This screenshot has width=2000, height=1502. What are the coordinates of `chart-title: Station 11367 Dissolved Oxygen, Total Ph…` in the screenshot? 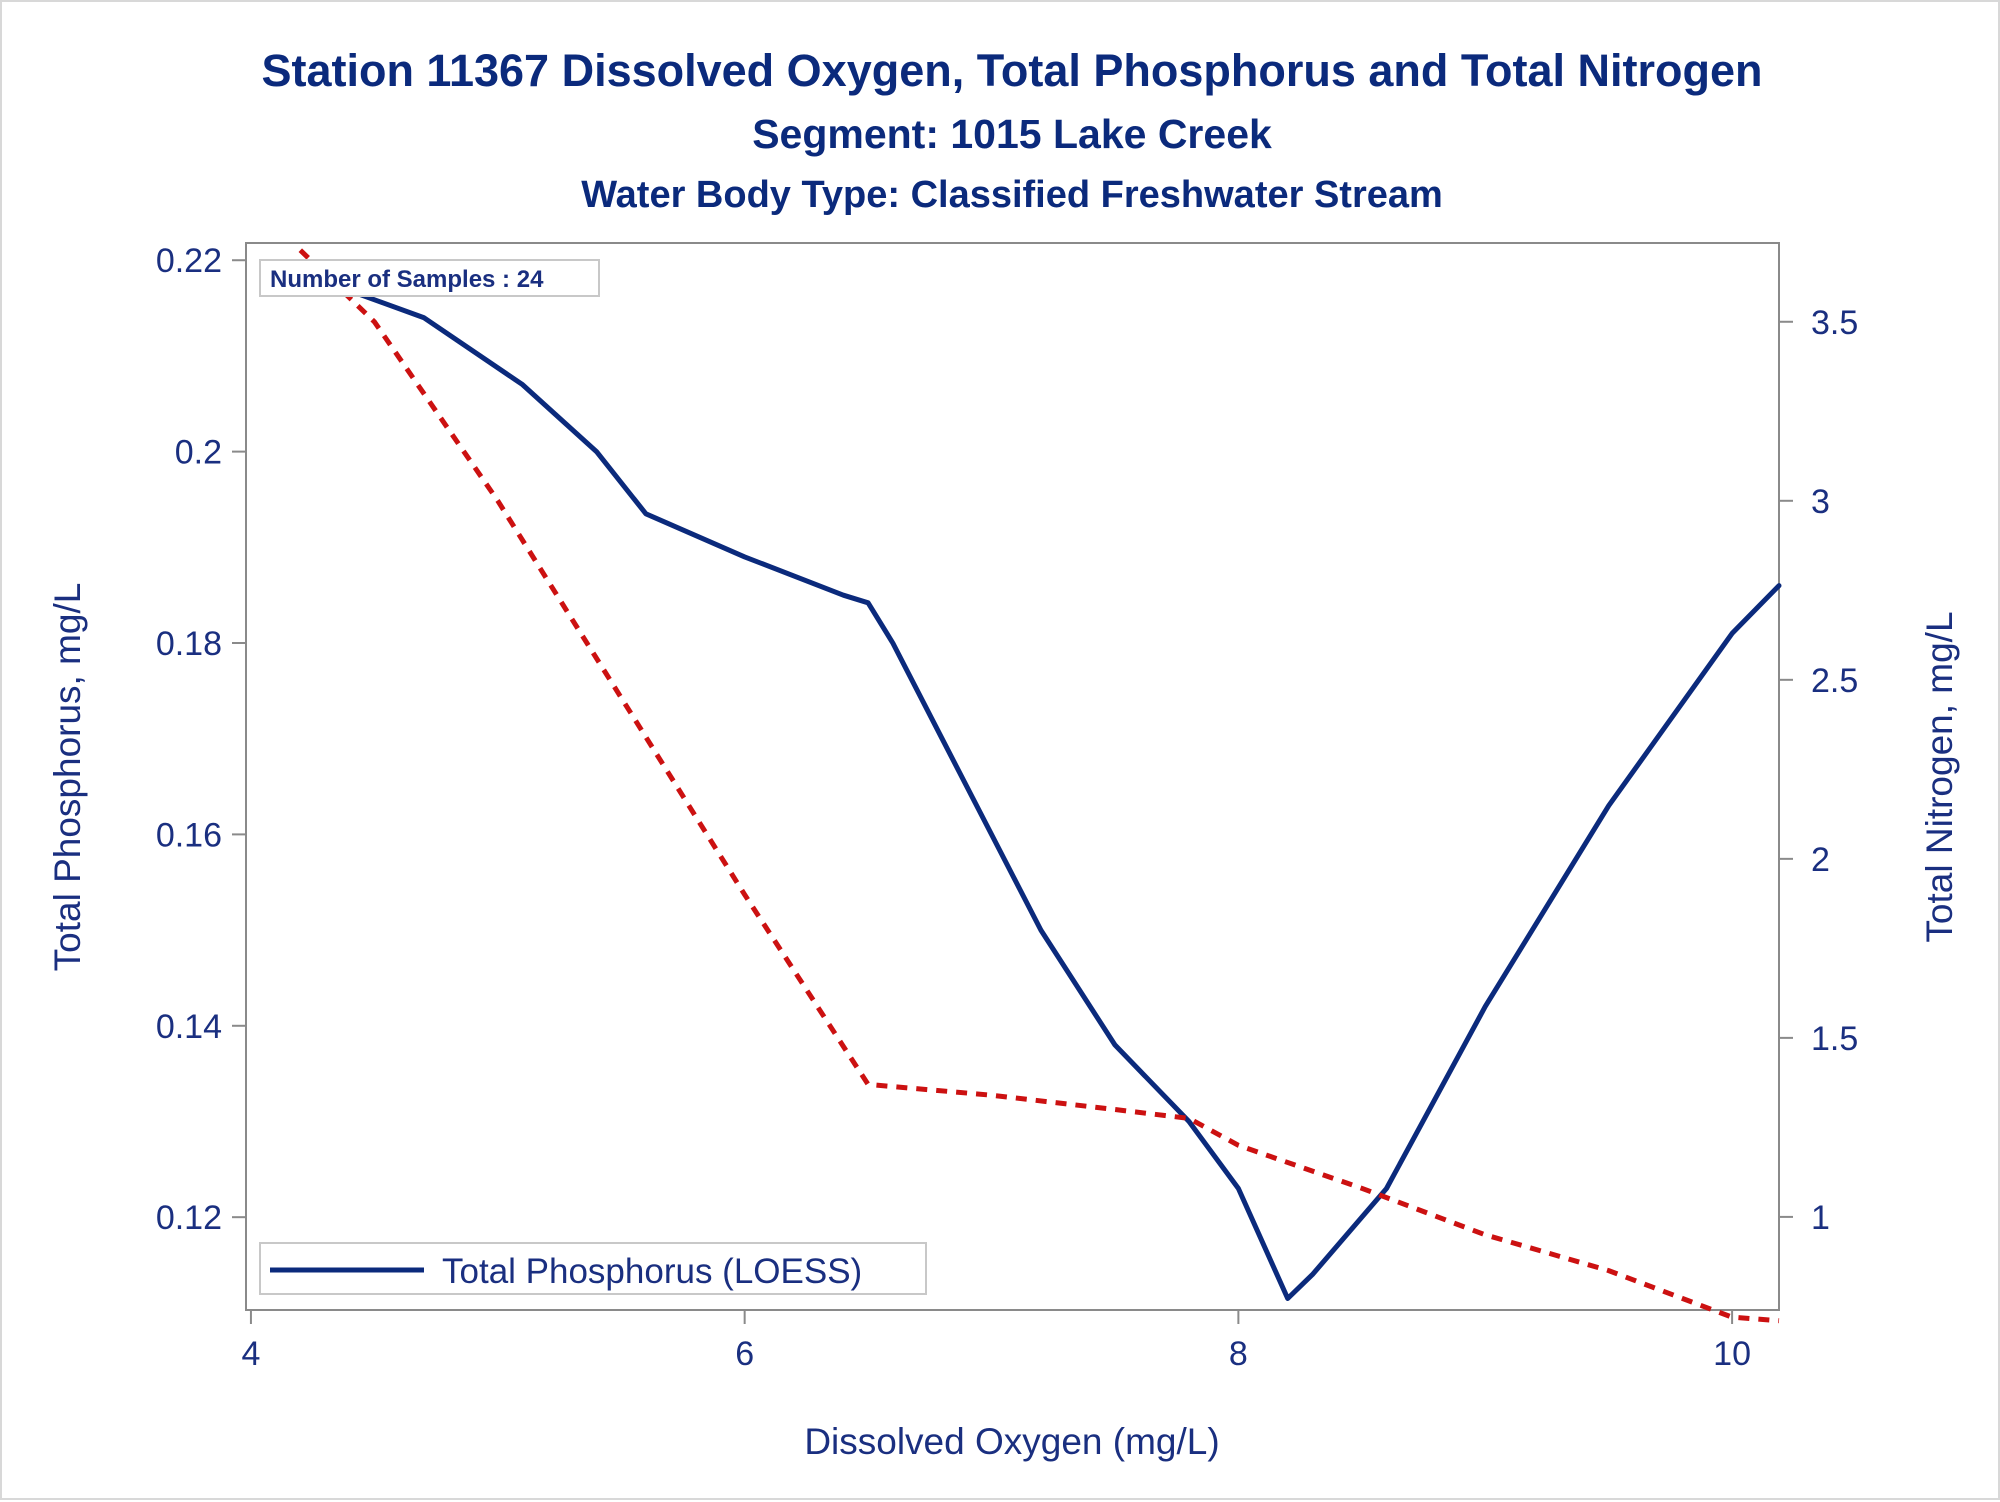 It's located at (1011, 70).